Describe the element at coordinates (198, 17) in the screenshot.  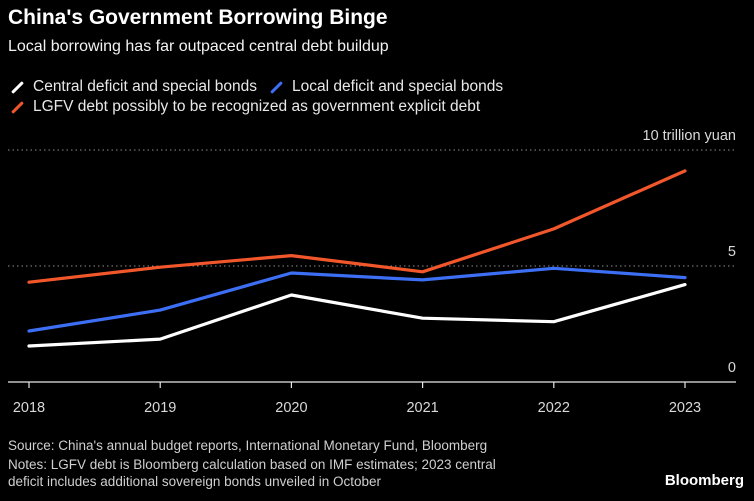
I see `chart-title: China's Government Borrowing Binge` at that location.